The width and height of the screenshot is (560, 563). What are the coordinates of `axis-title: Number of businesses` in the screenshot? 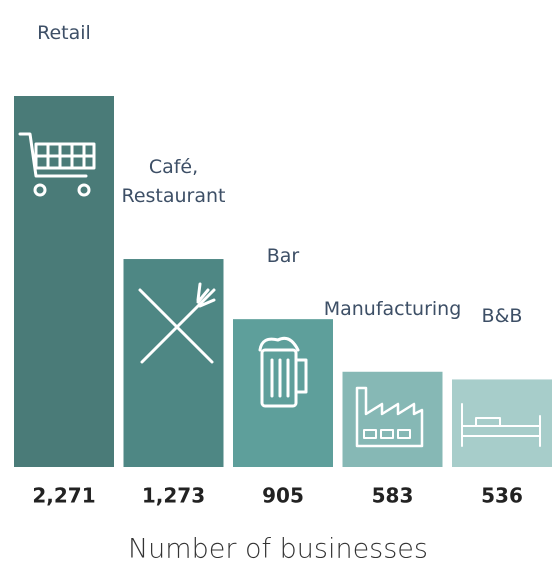 It's located at (278, 548).